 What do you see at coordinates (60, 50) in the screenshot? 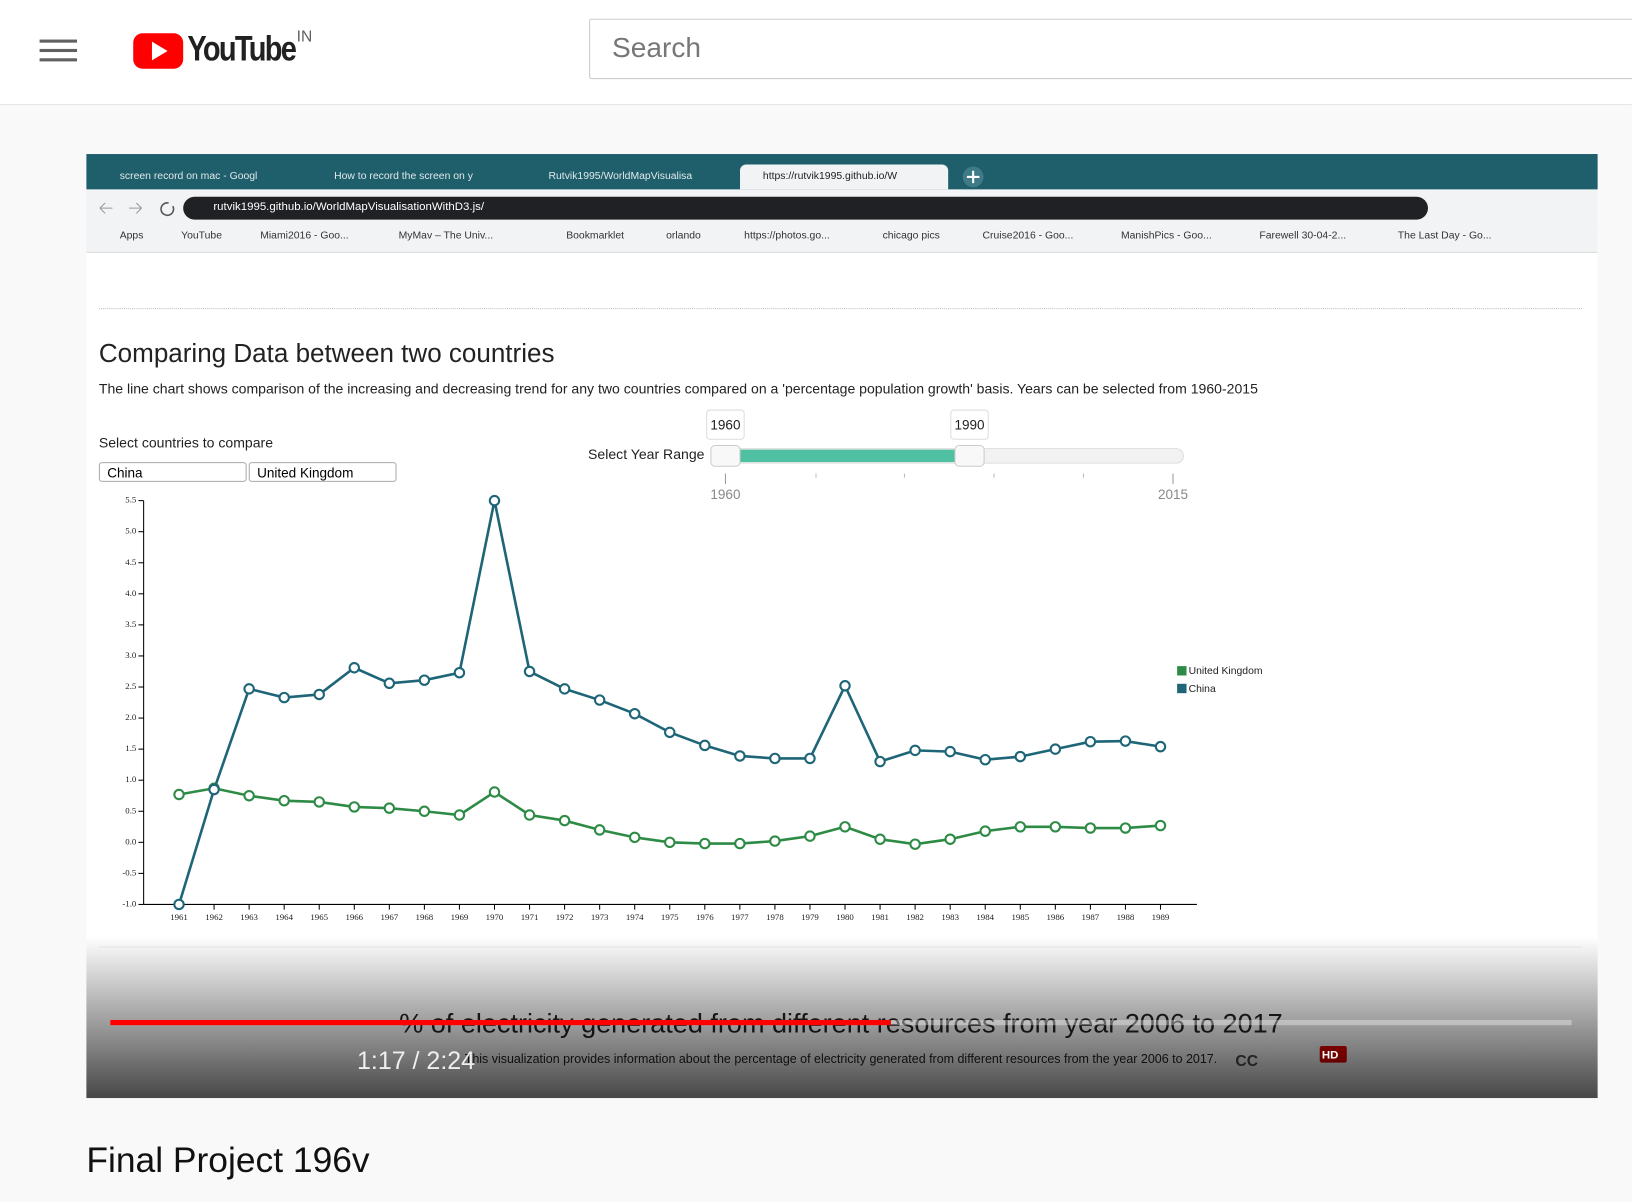
I see `menu-icon` at bounding box center [60, 50].